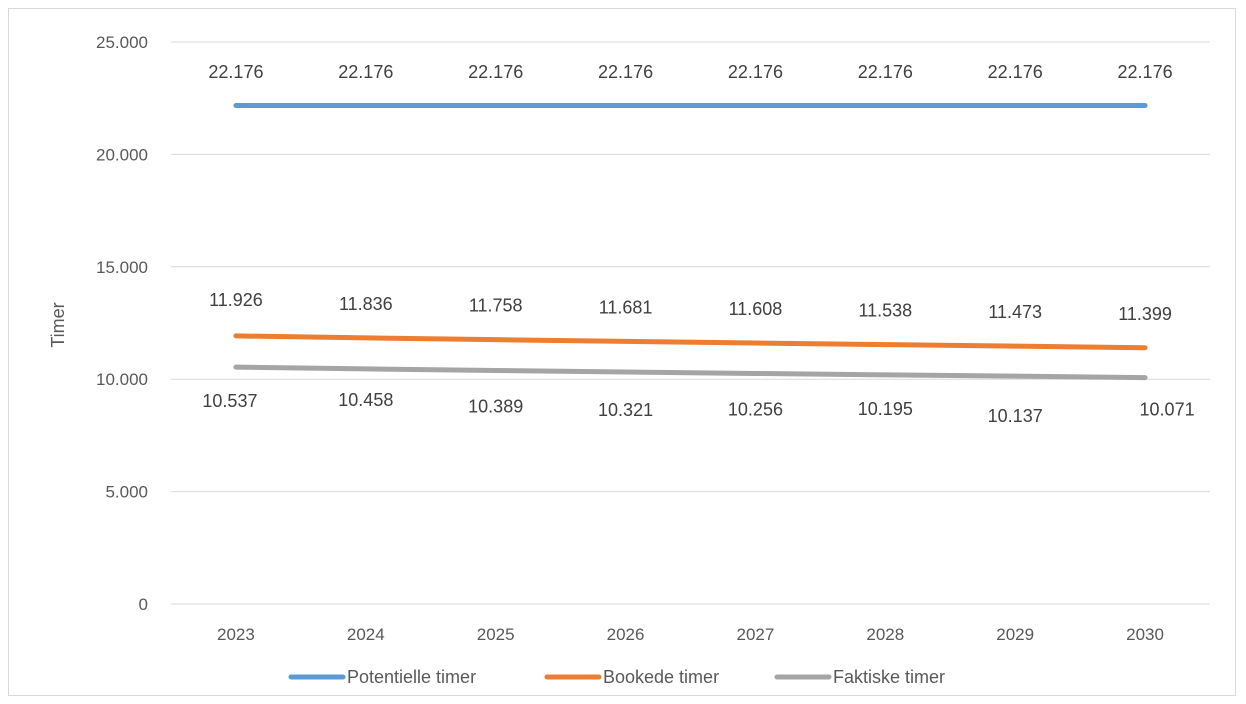 The height and width of the screenshot is (704, 1246). Describe the element at coordinates (411, 677) in the screenshot. I see `legend-label: Potentielle timer` at that location.